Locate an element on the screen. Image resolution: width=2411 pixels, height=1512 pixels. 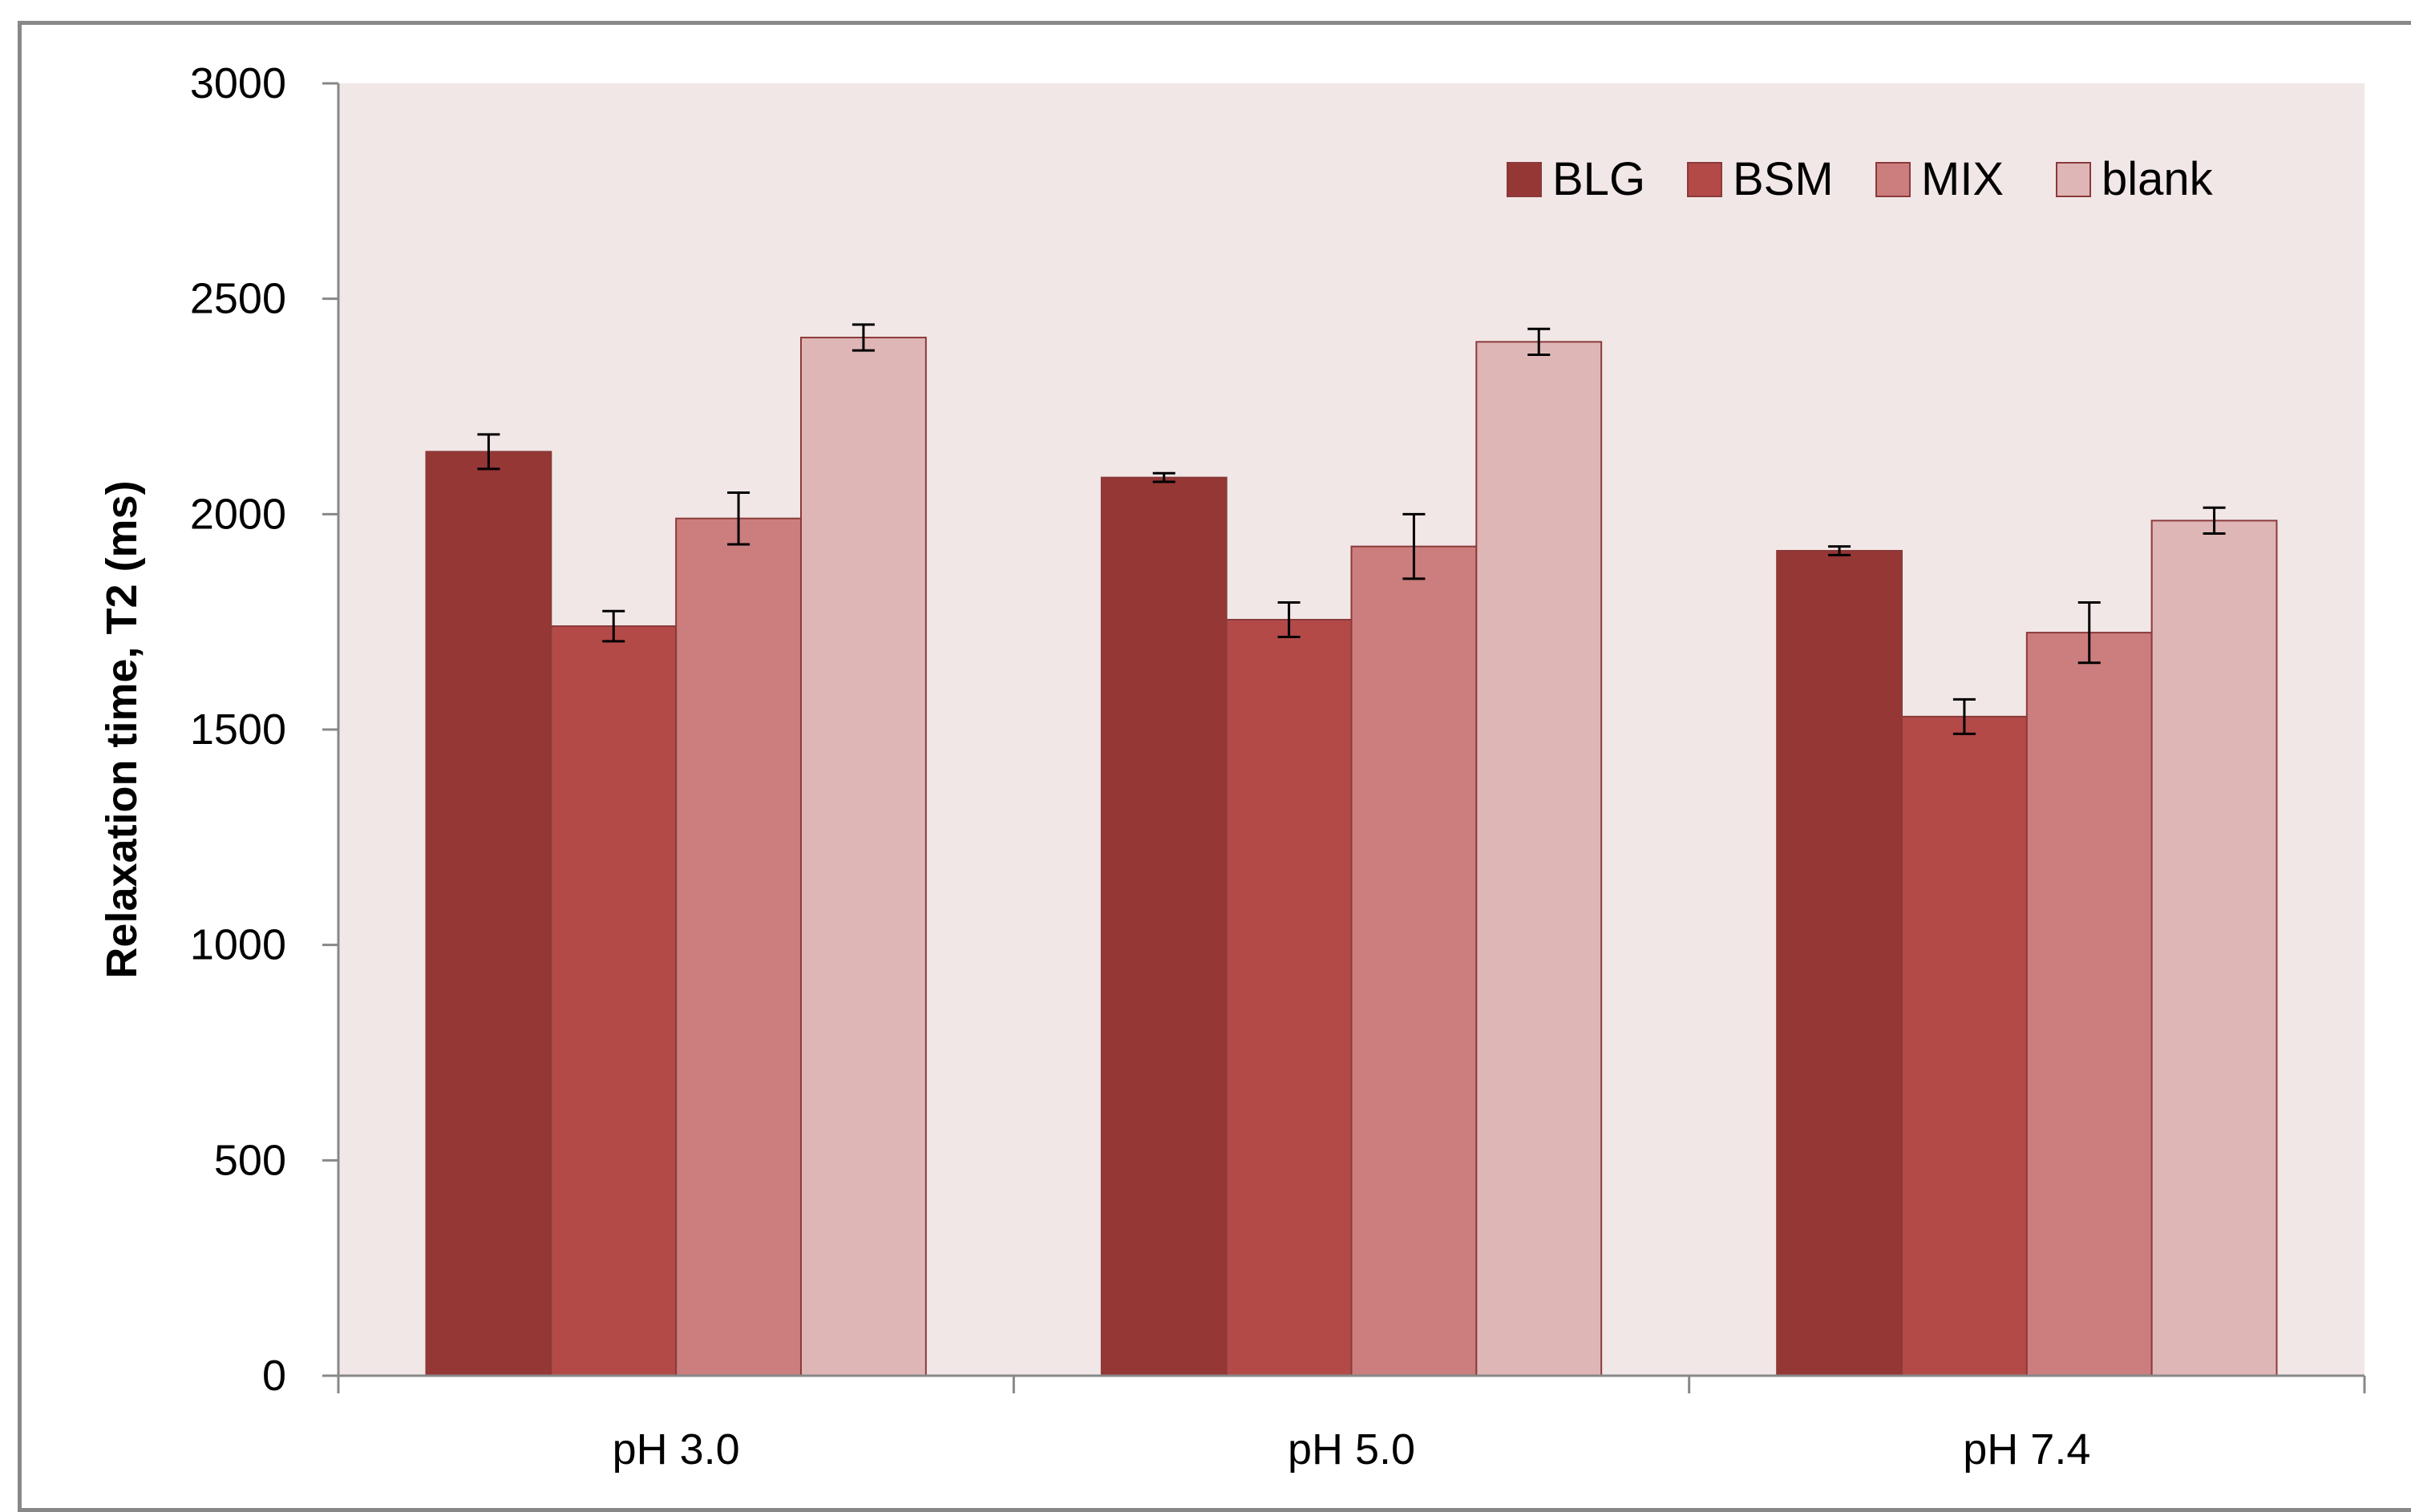
legend: BLG BSM MIX blank is located at coordinates (1861, 179).